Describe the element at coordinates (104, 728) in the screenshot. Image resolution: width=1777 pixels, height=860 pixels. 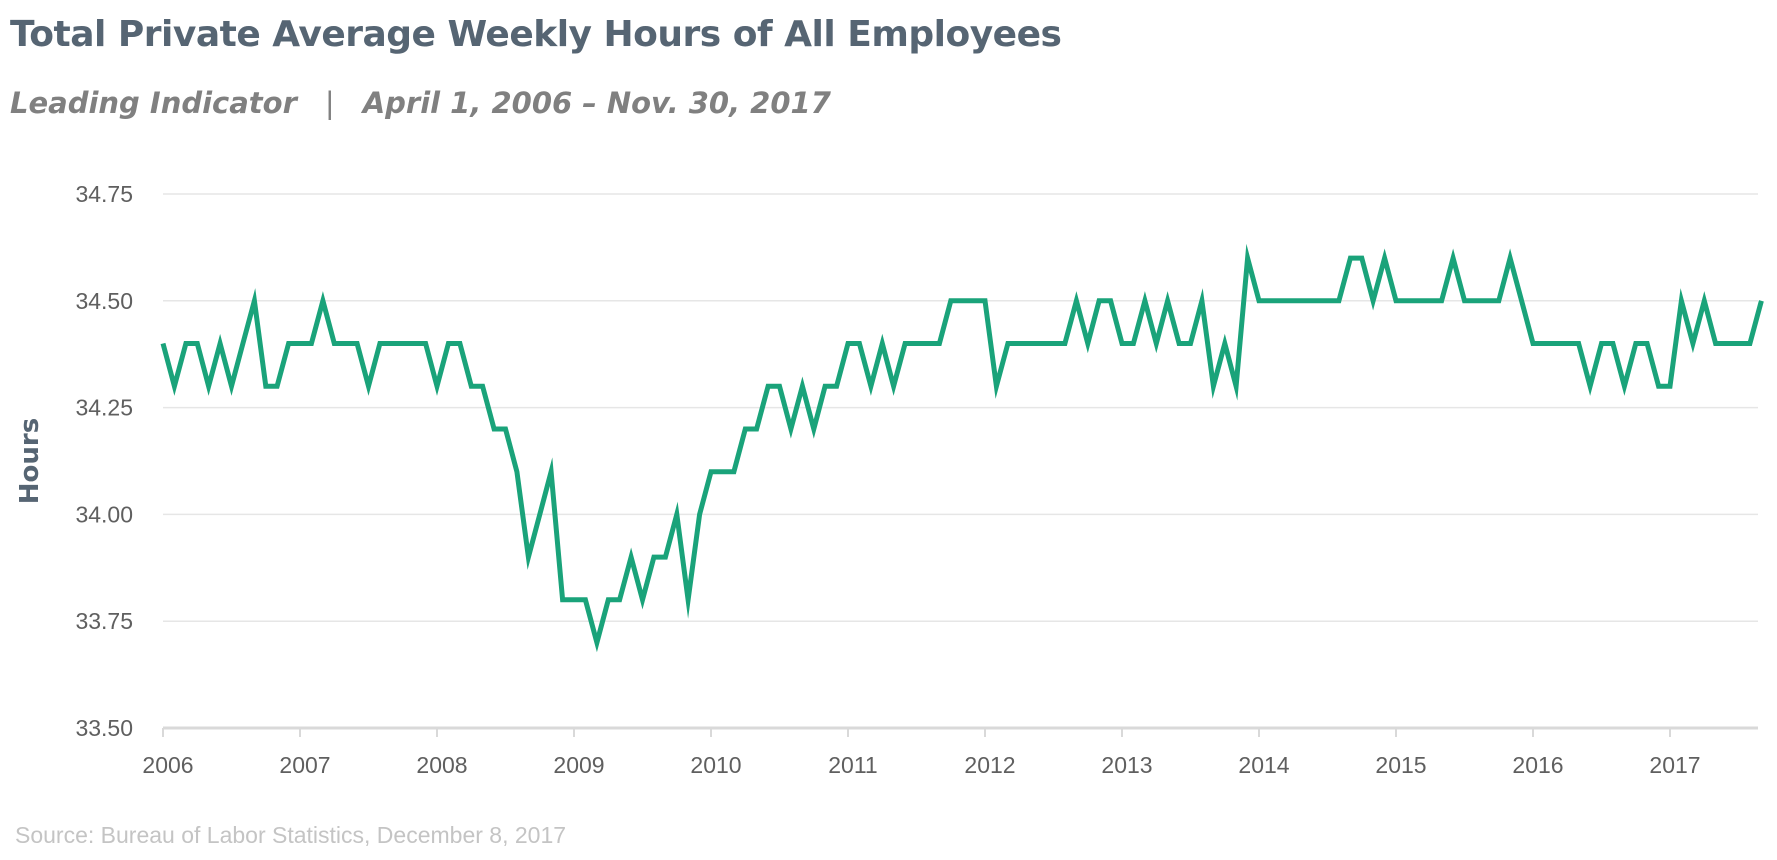
I see `y-tick-label: 33.50` at that location.